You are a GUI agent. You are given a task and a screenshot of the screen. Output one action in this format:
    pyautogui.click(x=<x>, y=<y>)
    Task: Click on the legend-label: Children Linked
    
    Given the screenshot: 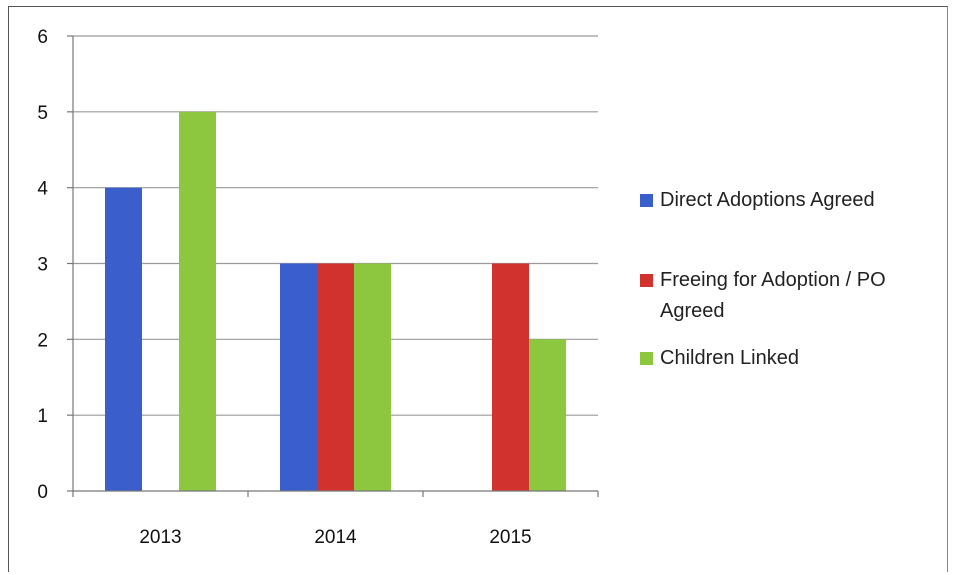 What is the action you would take?
    pyautogui.click(x=729, y=358)
    